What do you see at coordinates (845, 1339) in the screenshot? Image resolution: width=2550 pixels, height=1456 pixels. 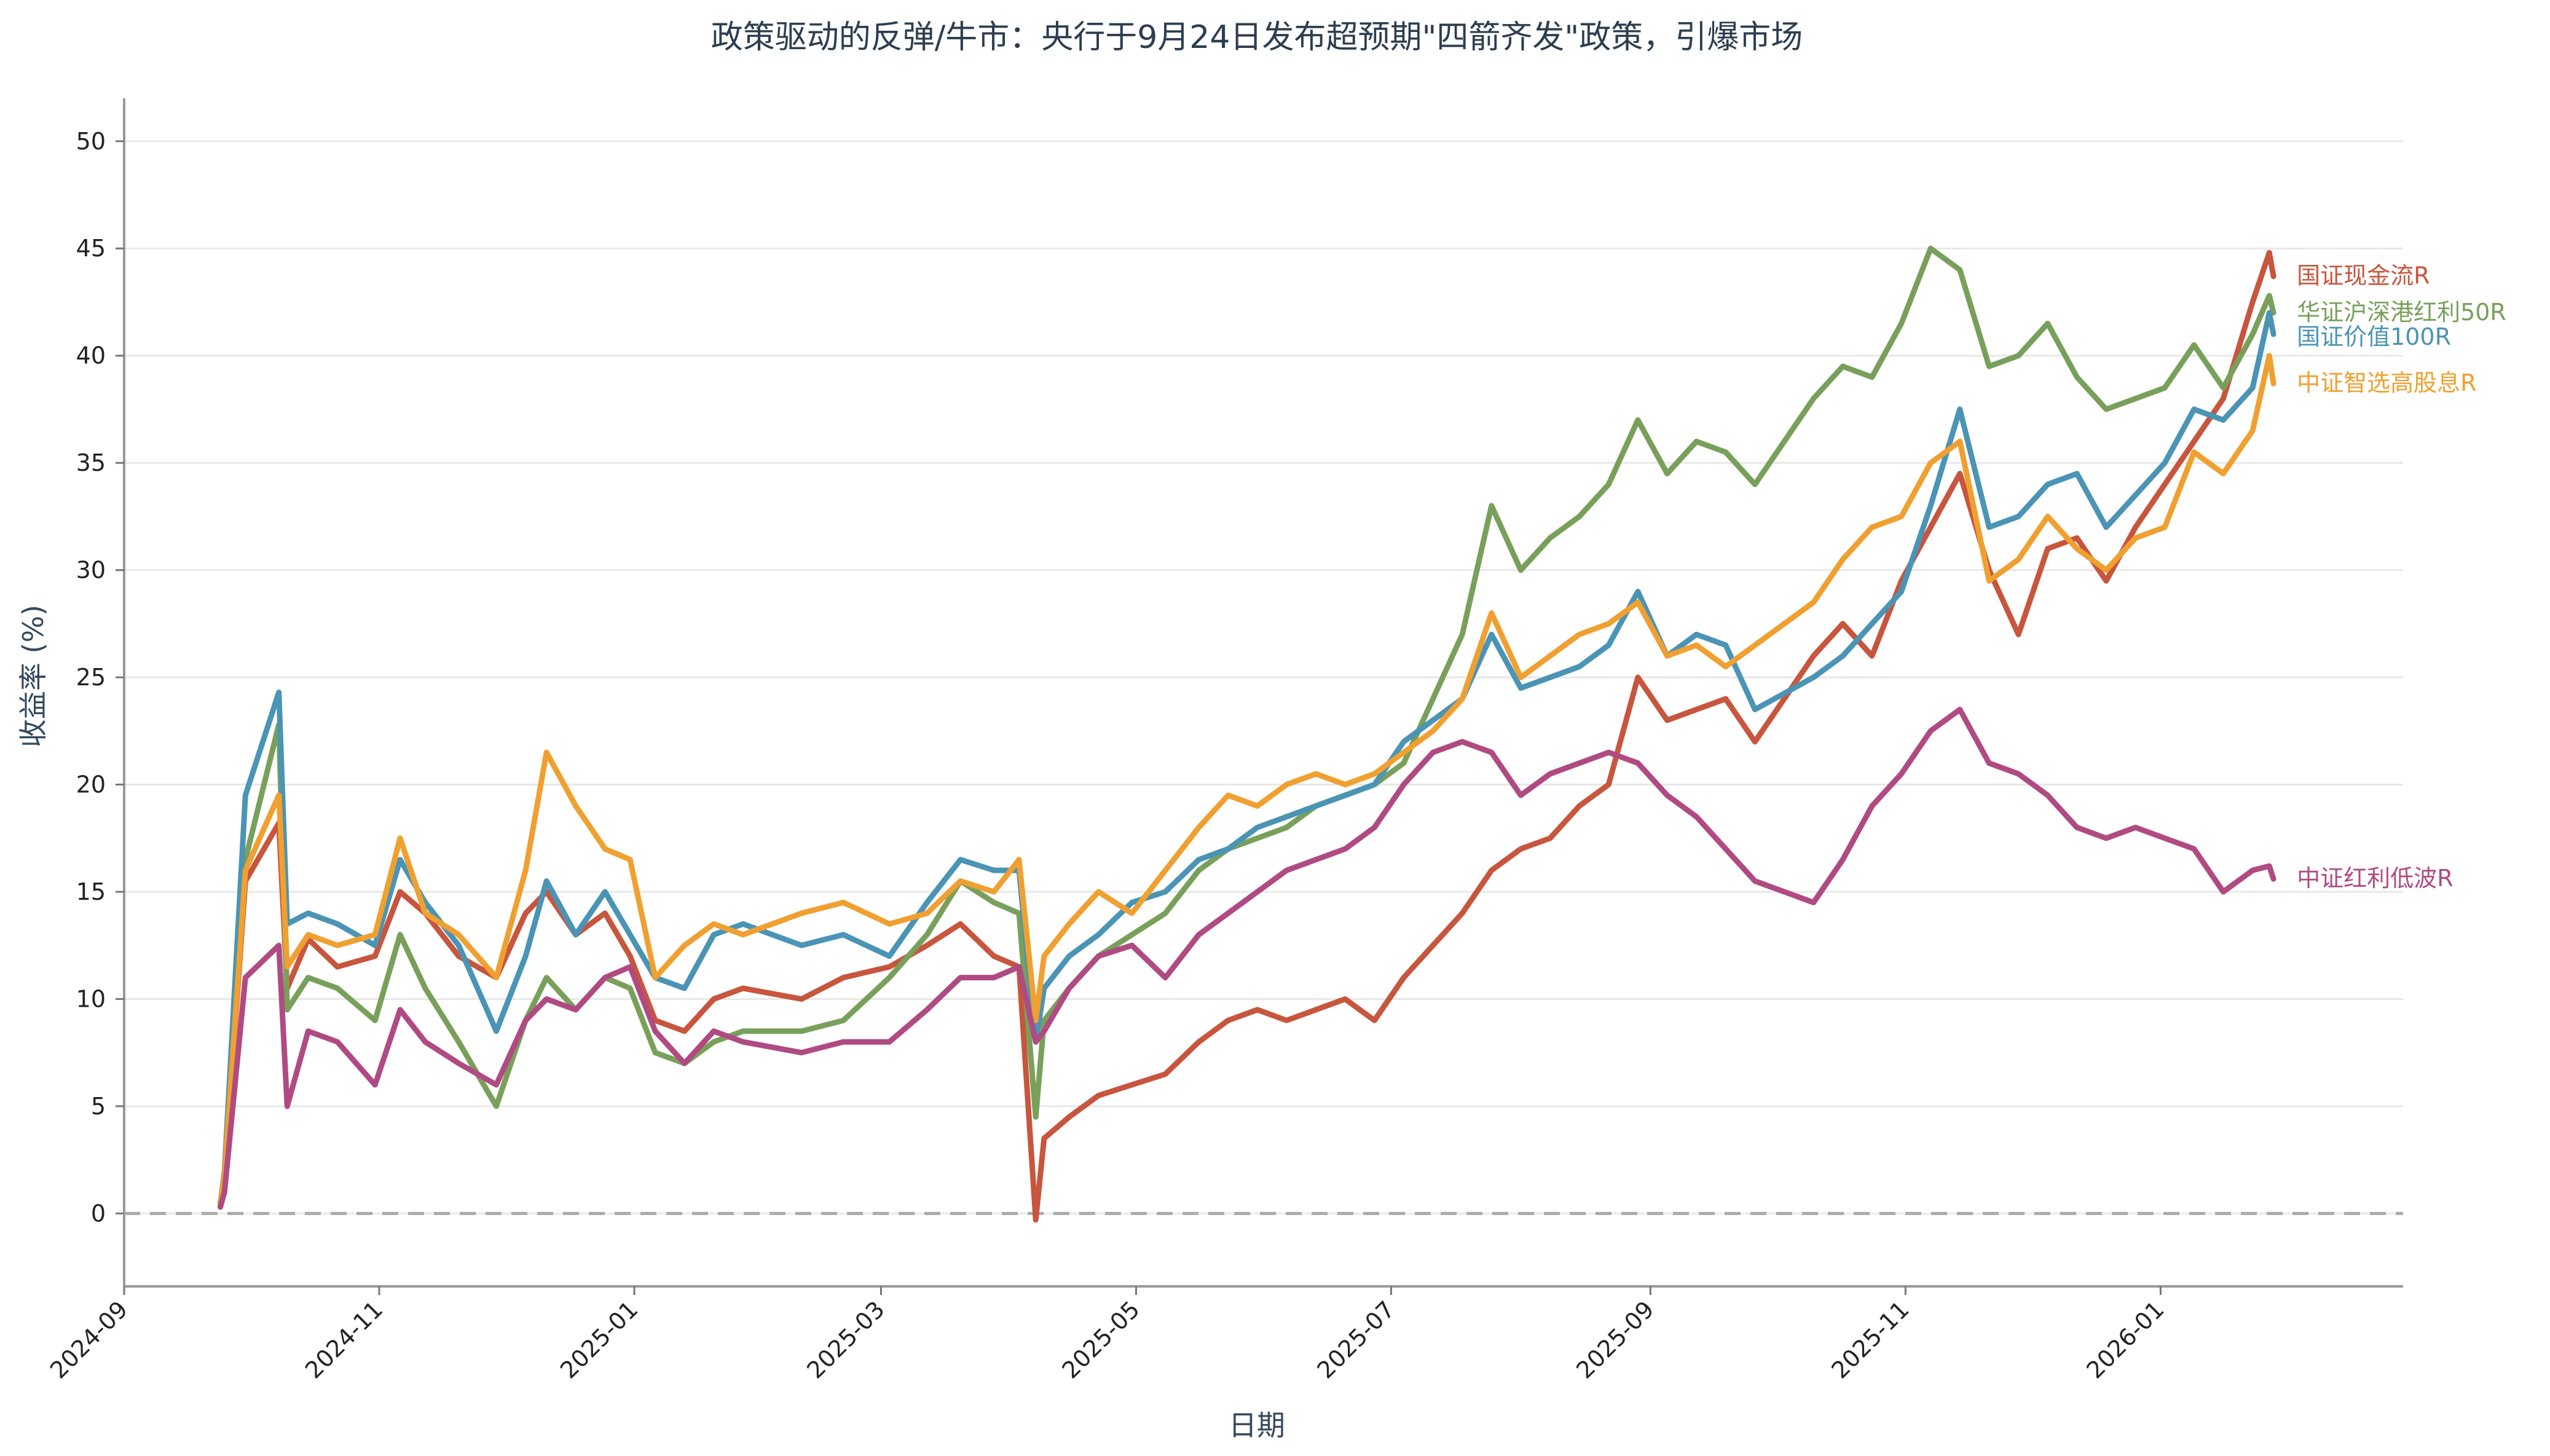 I see `x-tick-label: 2025-03` at bounding box center [845, 1339].